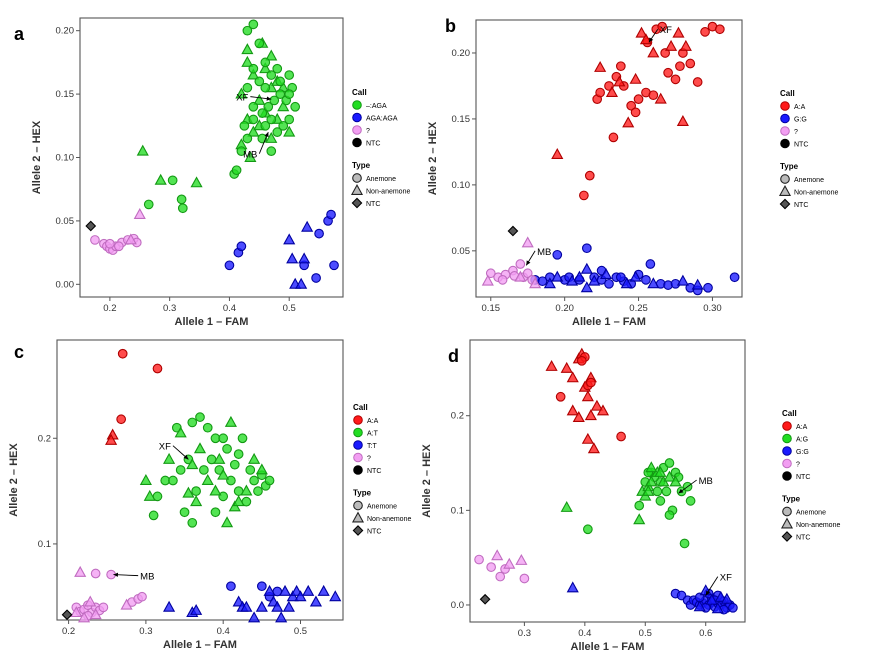 This screenshot has width=880, height=666. What do you see at coordinates (798, 465) in the screenshot?
I see `legend-call-label: ?` at bounding box center [798, 465].